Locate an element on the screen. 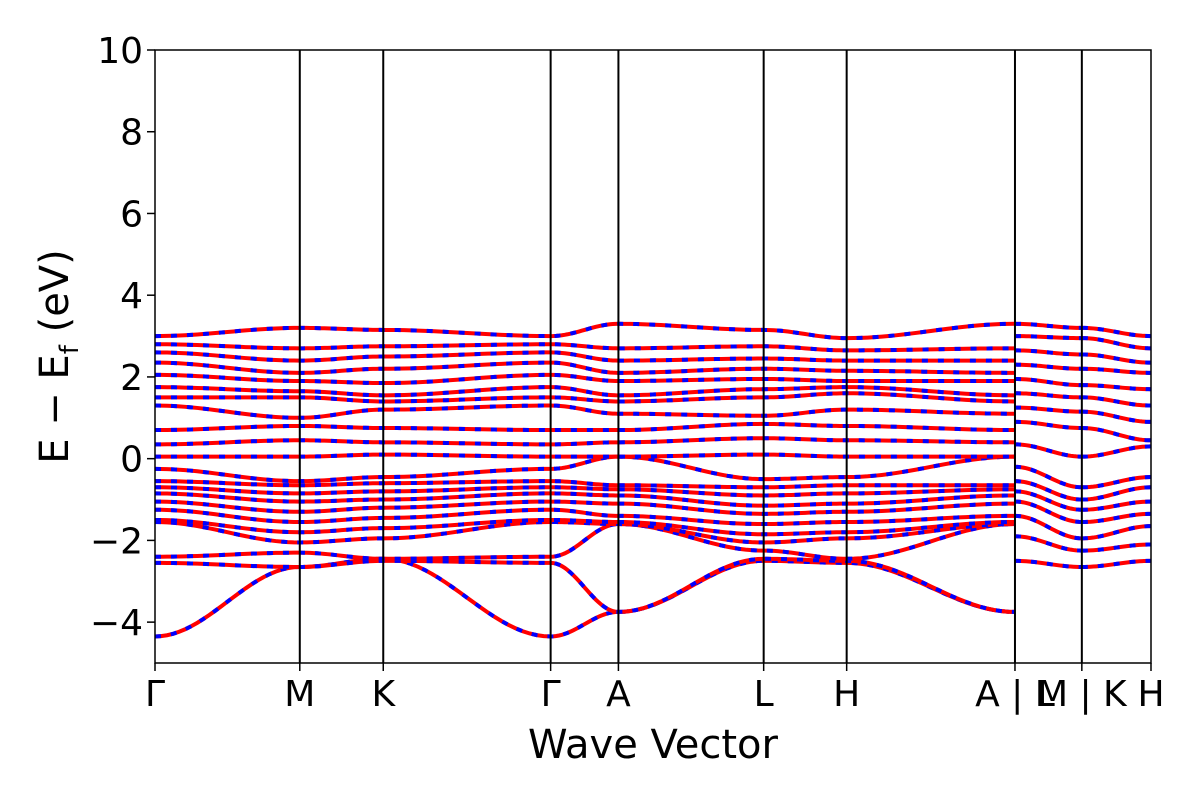 The width and height of the screenshot is (1200, 800). y-axis-ticks: −4 −2 0 2 4 6 8 10 is located at coordinates (122, 337).